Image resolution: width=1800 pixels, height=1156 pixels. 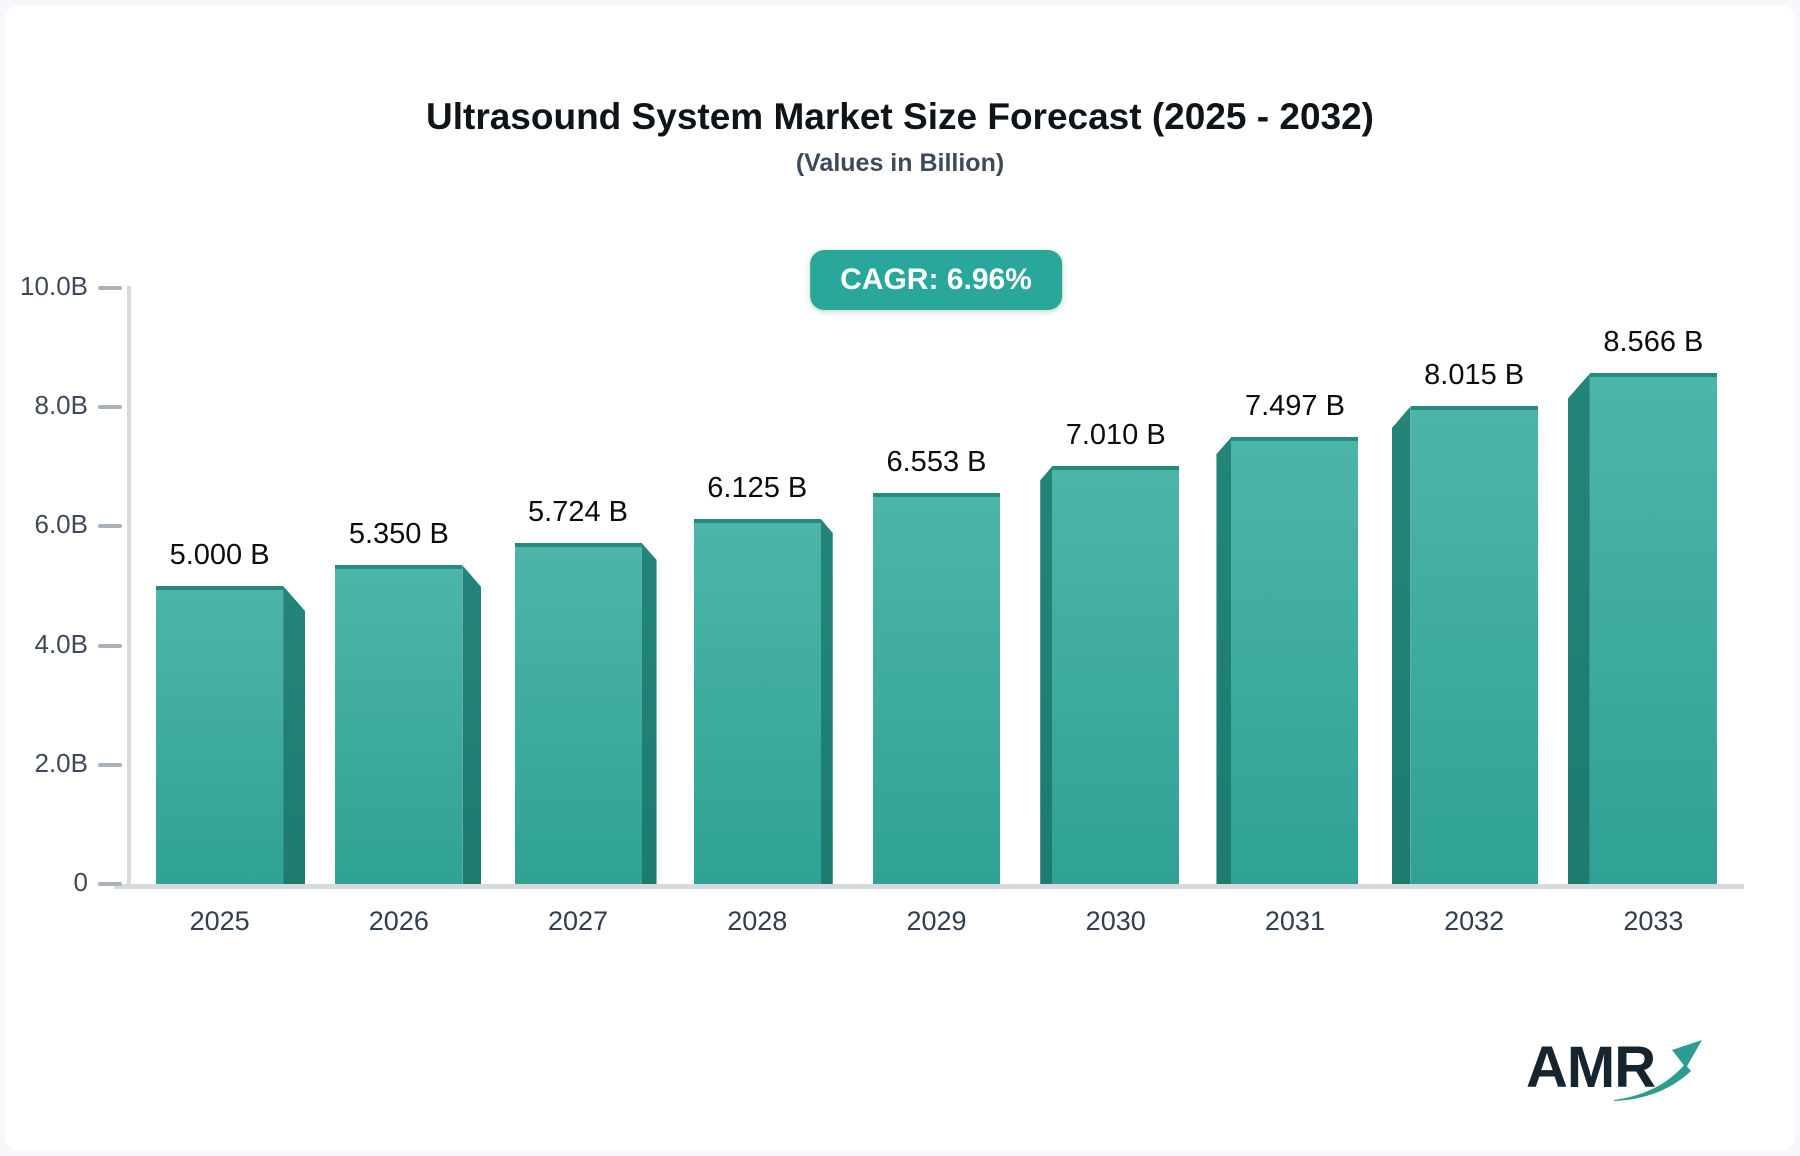 I want to click on bar-side-2027, so click(x=649, y=713).